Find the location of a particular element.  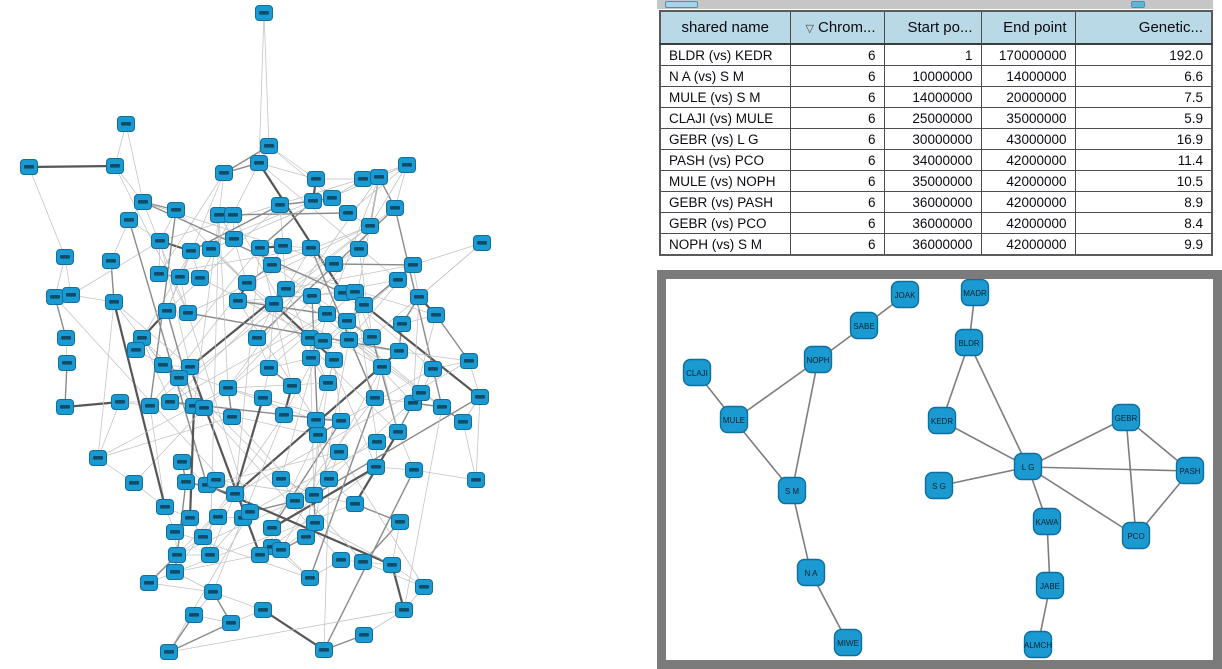

table-cell: 11.4 is located at coordinates (1143, 160).